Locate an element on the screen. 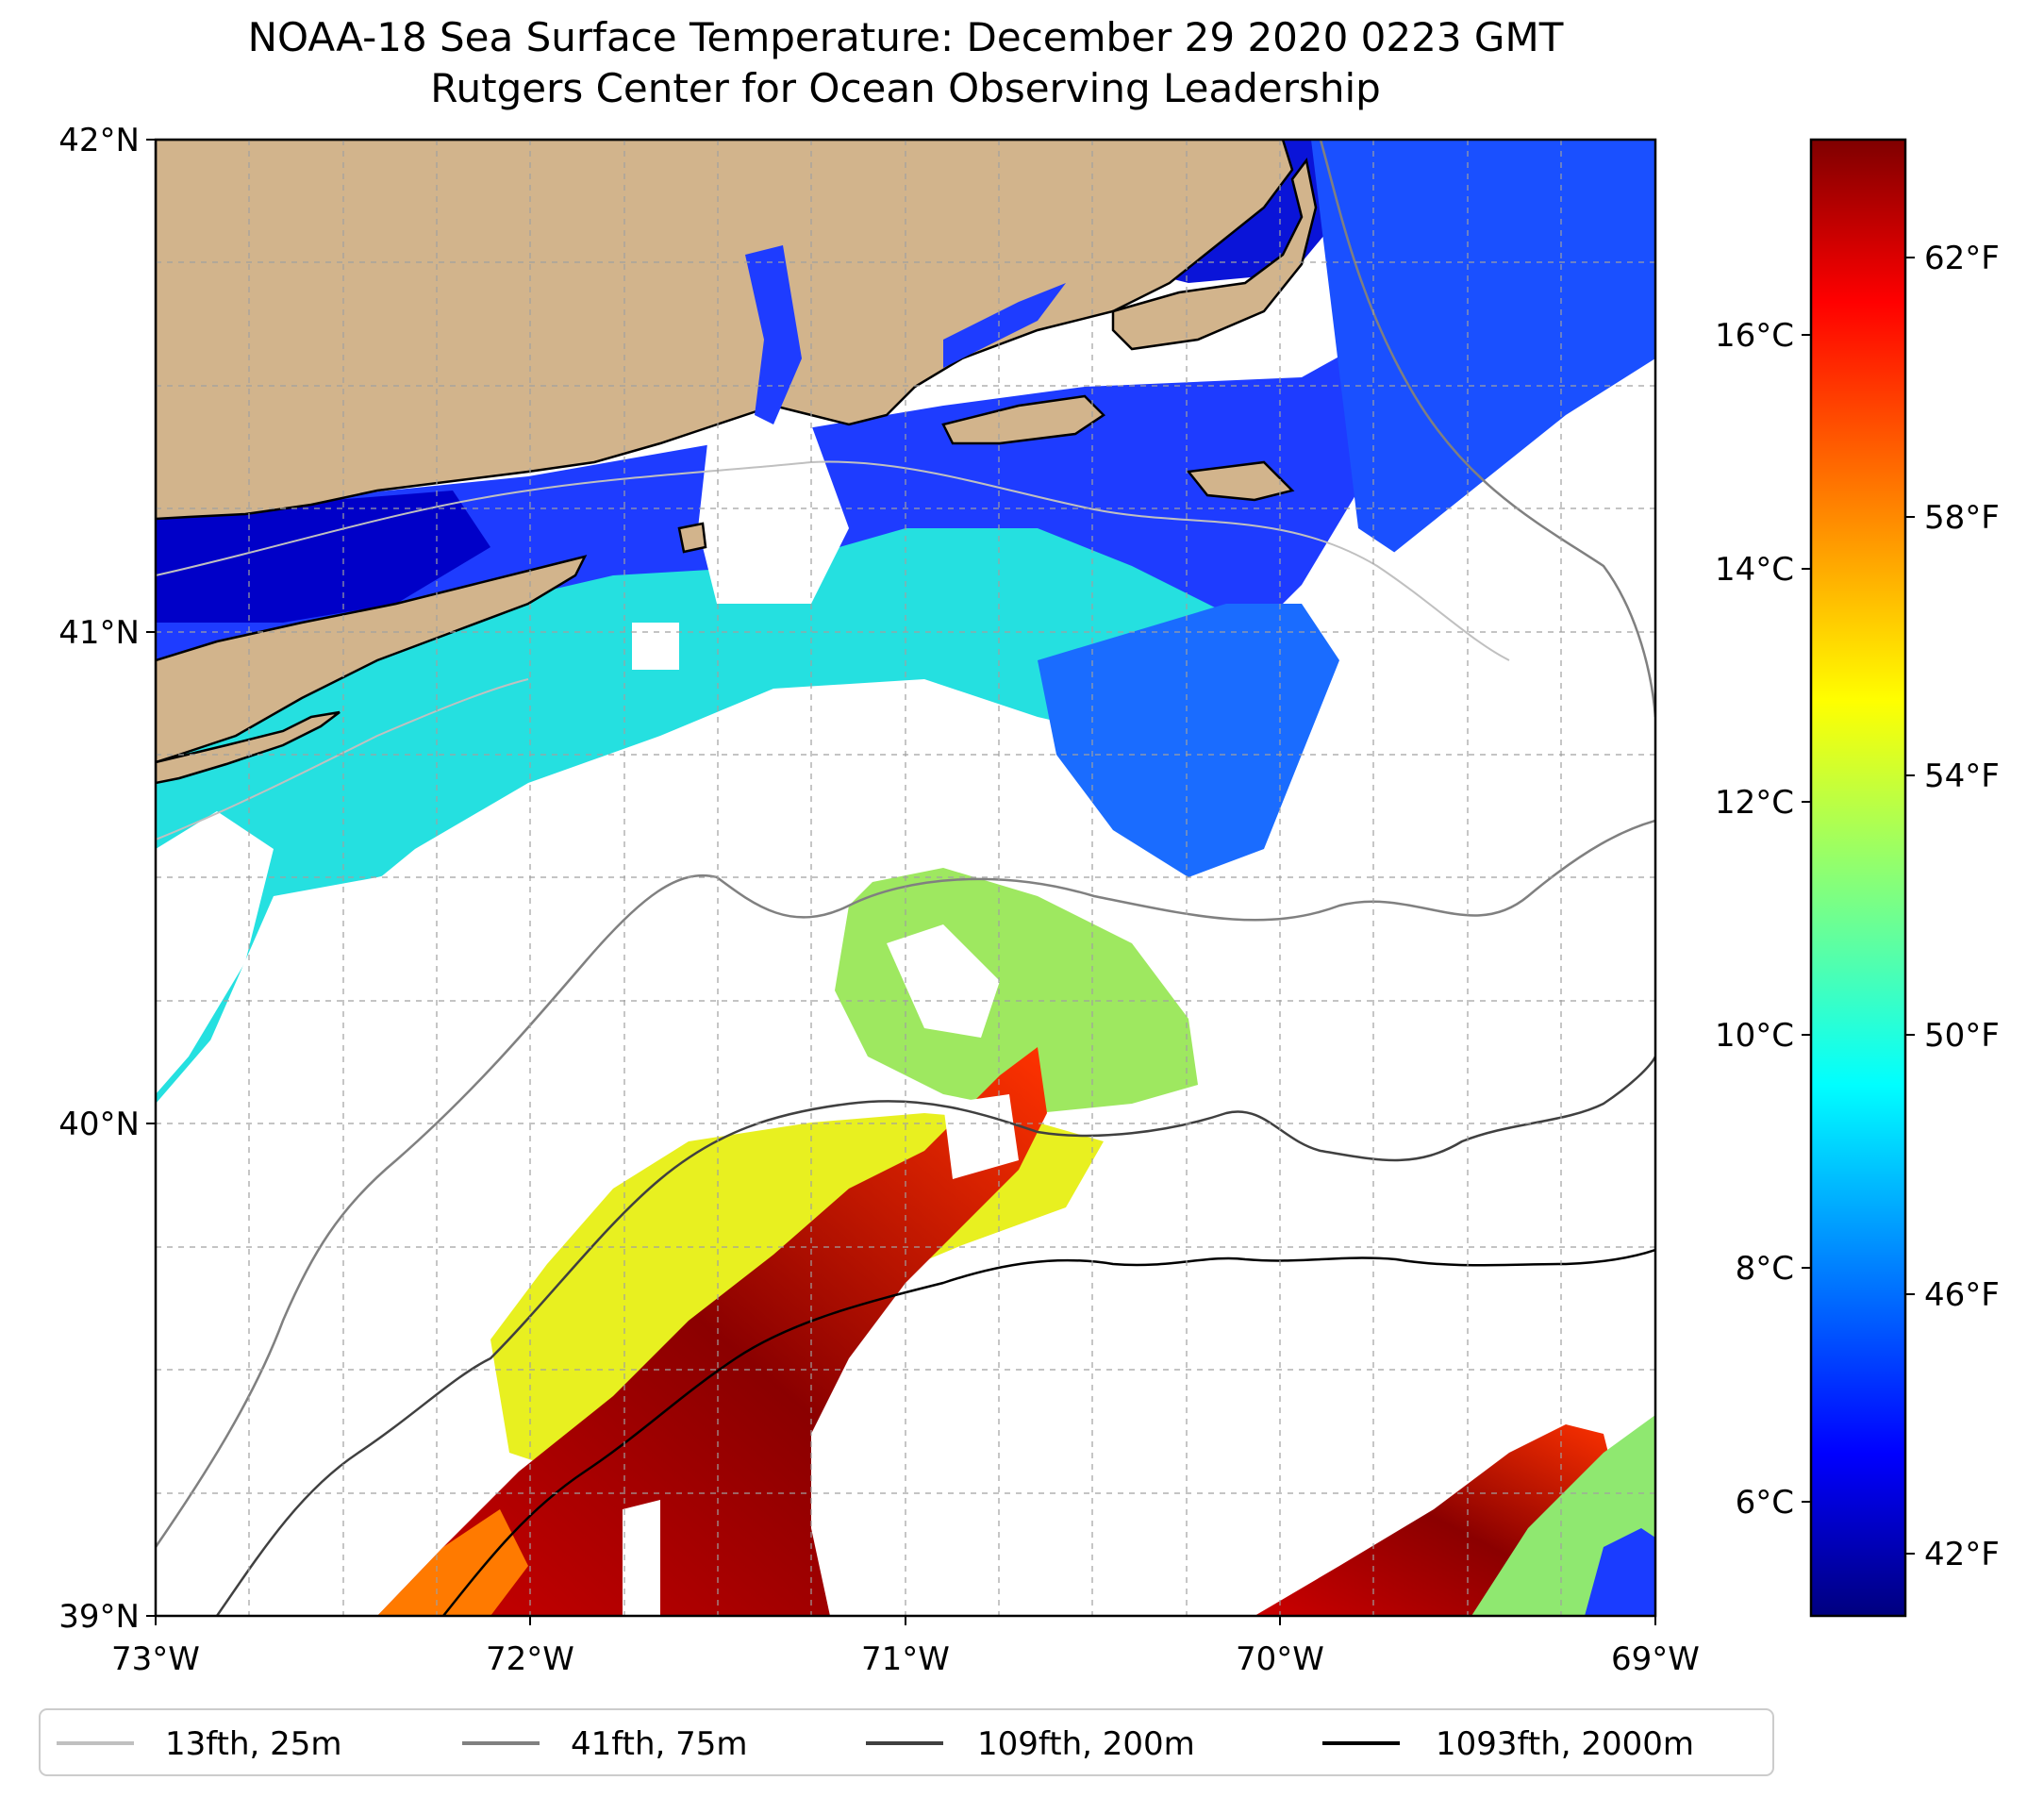  isobath-75m-b is located at coordinates (1487, 429).